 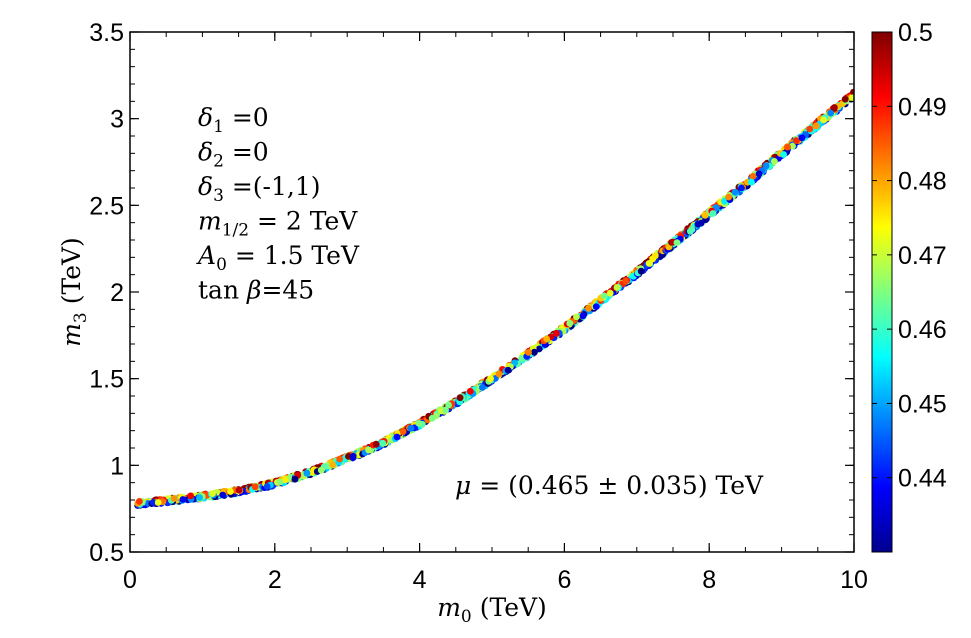 I want to click on y-tick-label: 3, so click(x=117, y=120).